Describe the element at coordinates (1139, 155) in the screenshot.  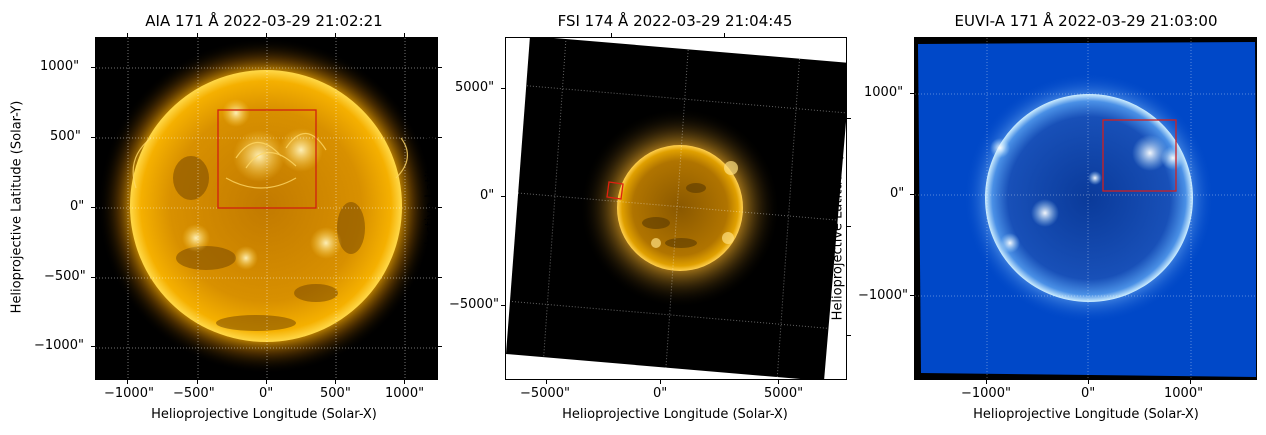
I see `euvi-region-box` at that location.